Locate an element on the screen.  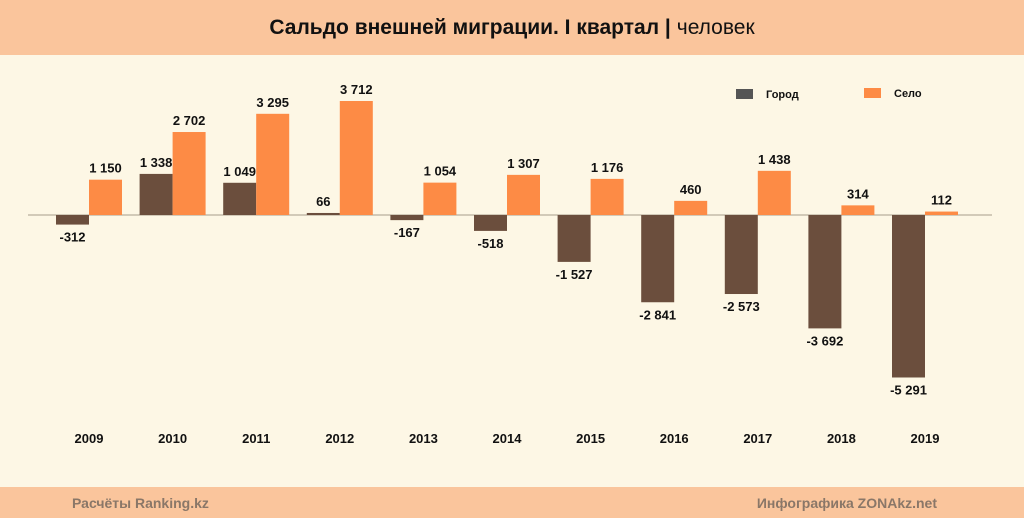
bar-Город-2017 is located at coordinates (741, 255).